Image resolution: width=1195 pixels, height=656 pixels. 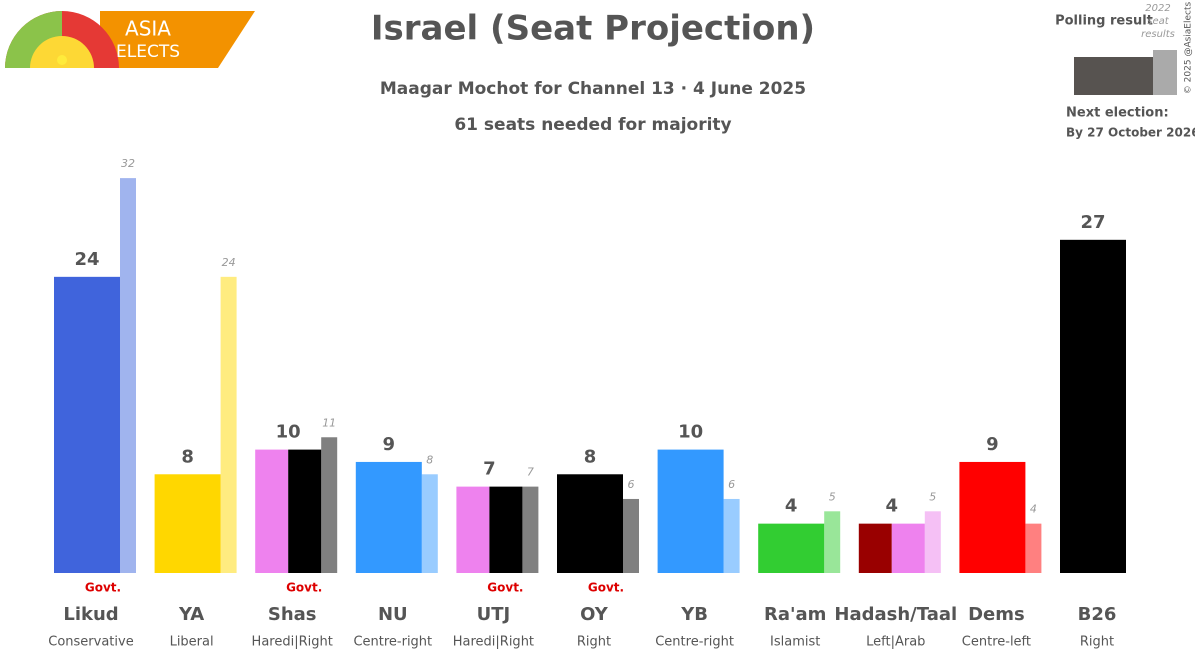 What do you see at coordinates (694, 614) in the screenshot?
I see `x-tick-label: YB` at bounding box center [694, 614].